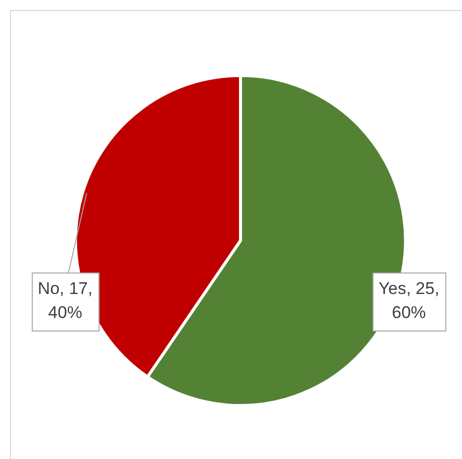  Describe the element at coordinates (409, 300) in the screenshot. I see `slice-label: Yes, 25, 60%` at that location.